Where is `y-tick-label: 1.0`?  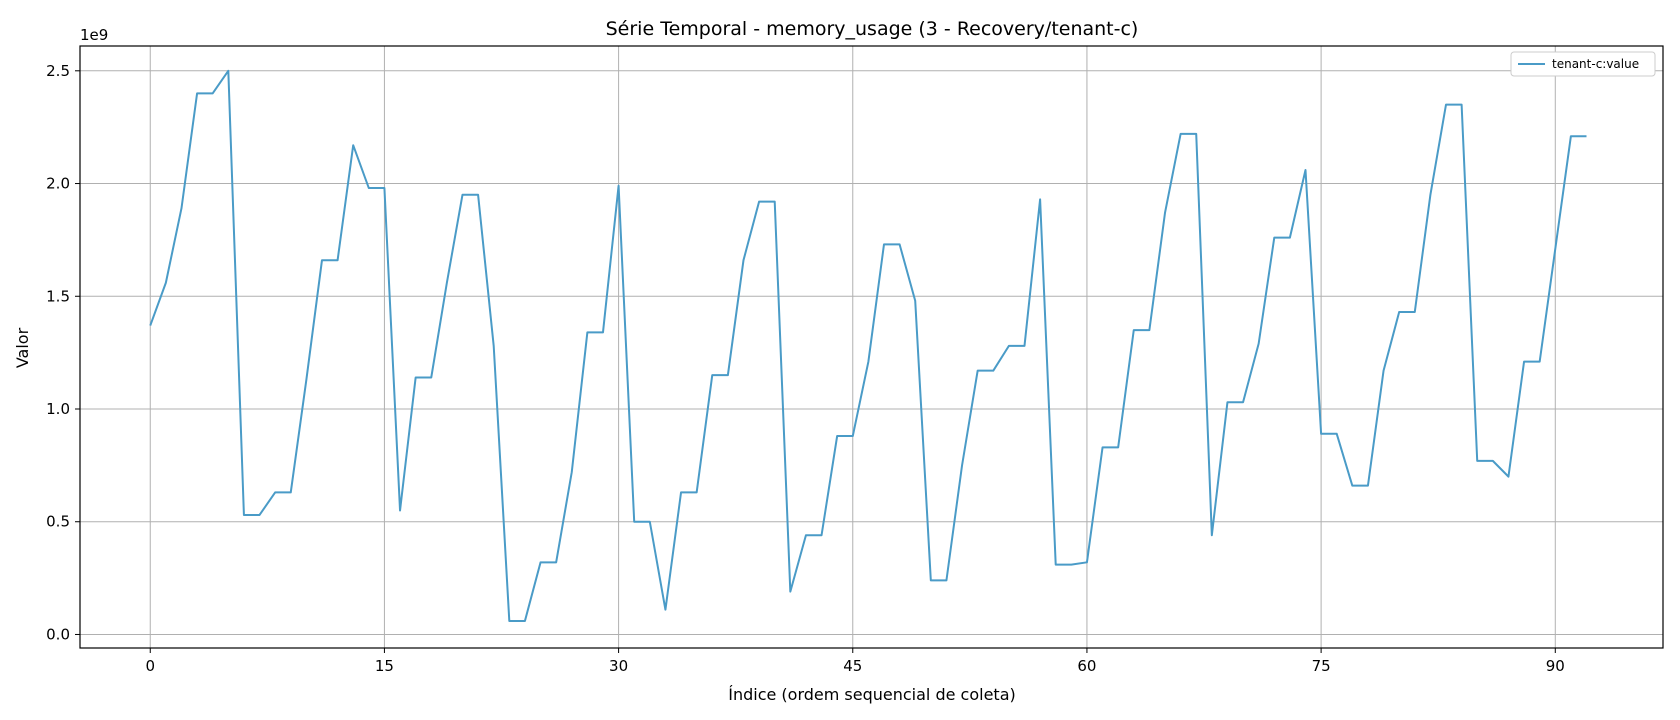
y-tick-label: 1.0 is located at coordinates (58, 409).